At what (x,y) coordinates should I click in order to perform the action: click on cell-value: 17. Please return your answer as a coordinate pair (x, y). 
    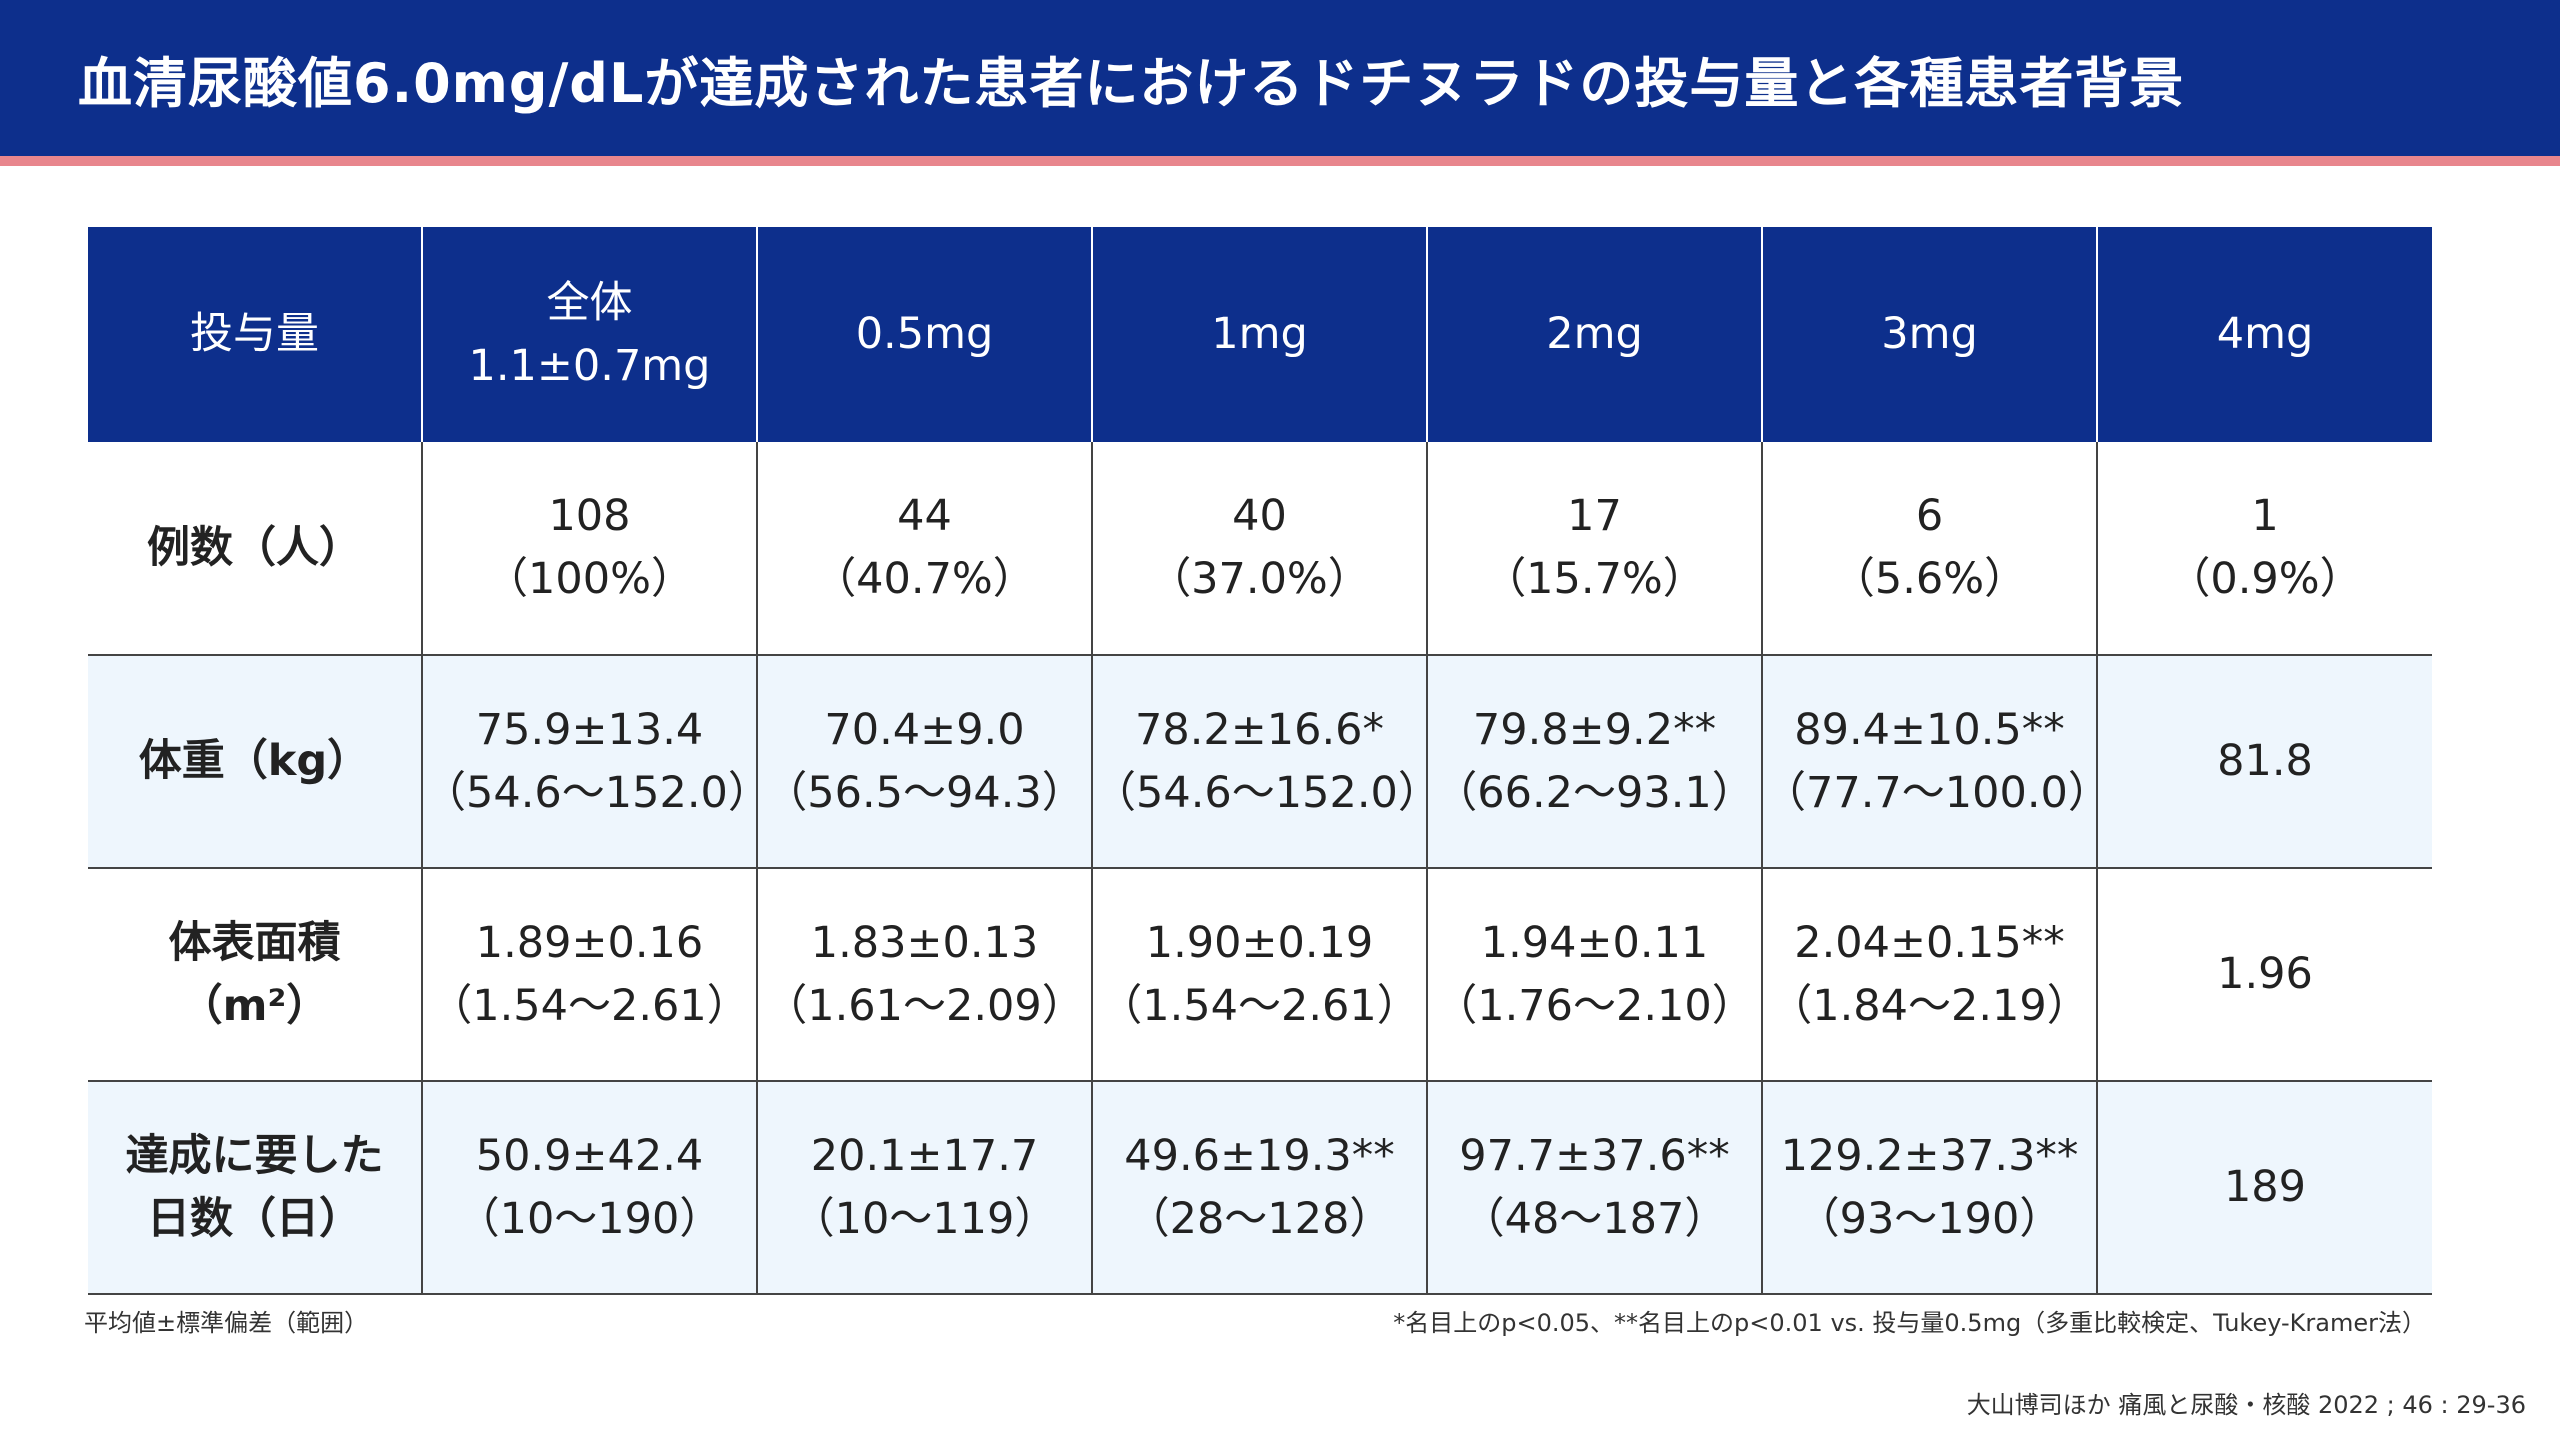
    Looking at the image, I should click on (1594, 516).